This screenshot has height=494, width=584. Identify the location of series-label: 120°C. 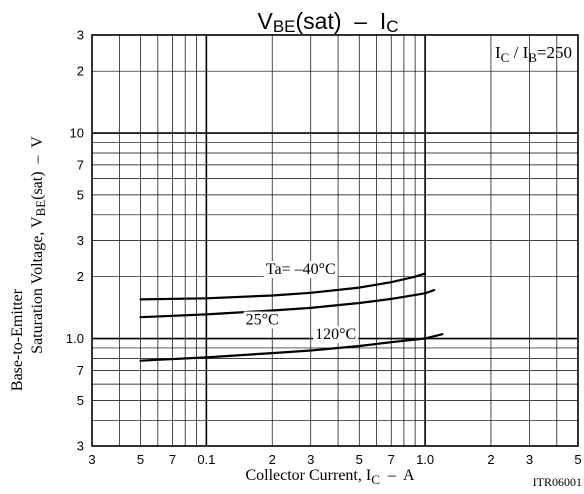
(335, 334).